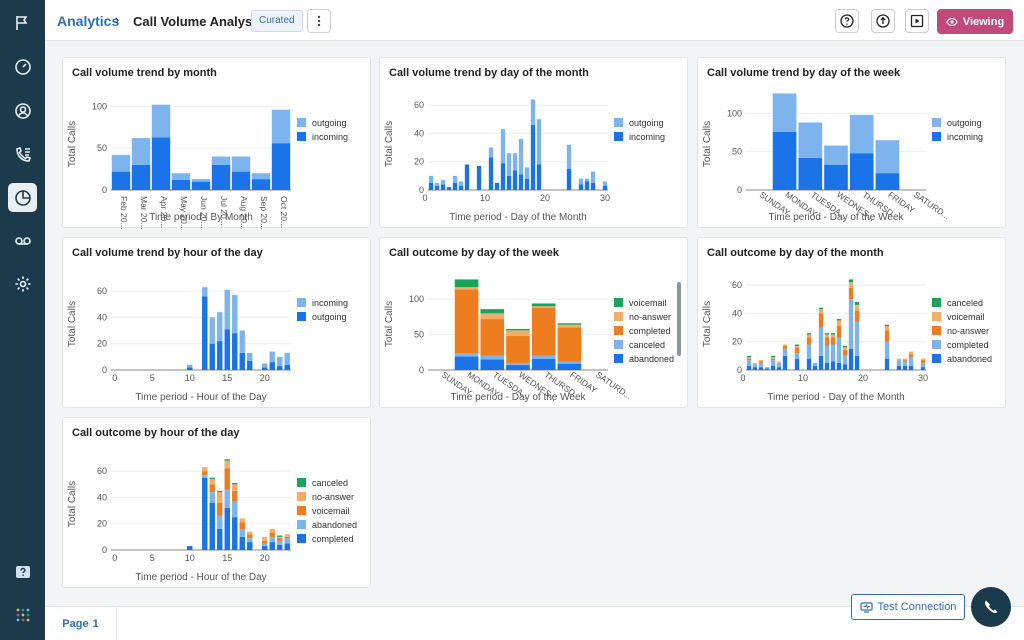 This screenshot has height=640, width=1024. What do you see at coordinates (22, 240) in the screenshot?
I see `voicemail-icon` at bounding box center [22, 240].